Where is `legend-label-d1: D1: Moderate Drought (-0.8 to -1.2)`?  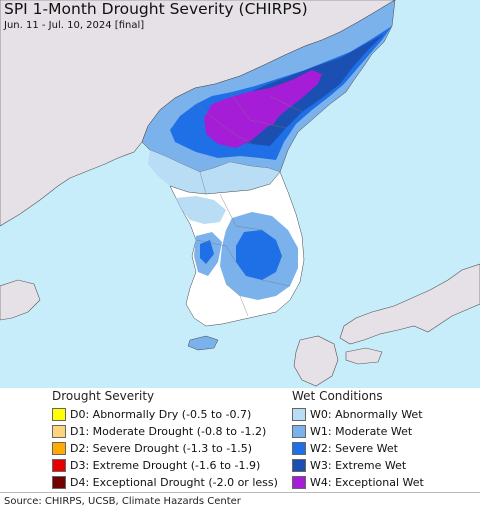 legend-label-d1: D1: Moderate Drought (-0.8 to -1.2) is located at coordinates (168, 431).